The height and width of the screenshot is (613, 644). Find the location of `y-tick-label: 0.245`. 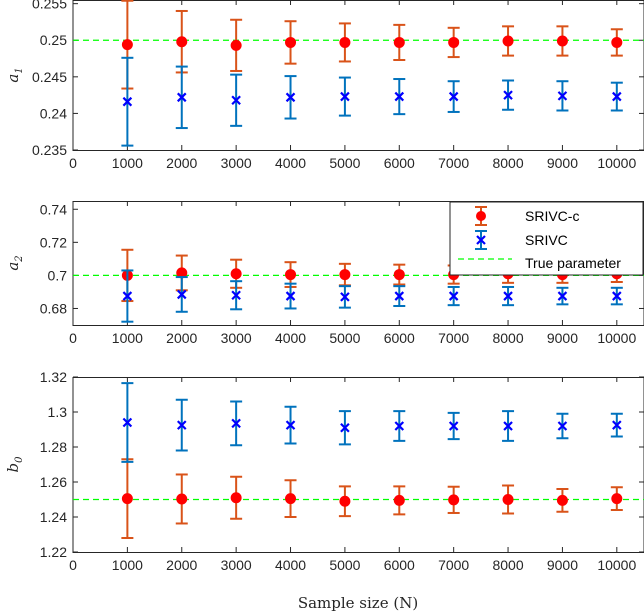

y-tick-label: 0.245 is located at coordinates (49, 77).